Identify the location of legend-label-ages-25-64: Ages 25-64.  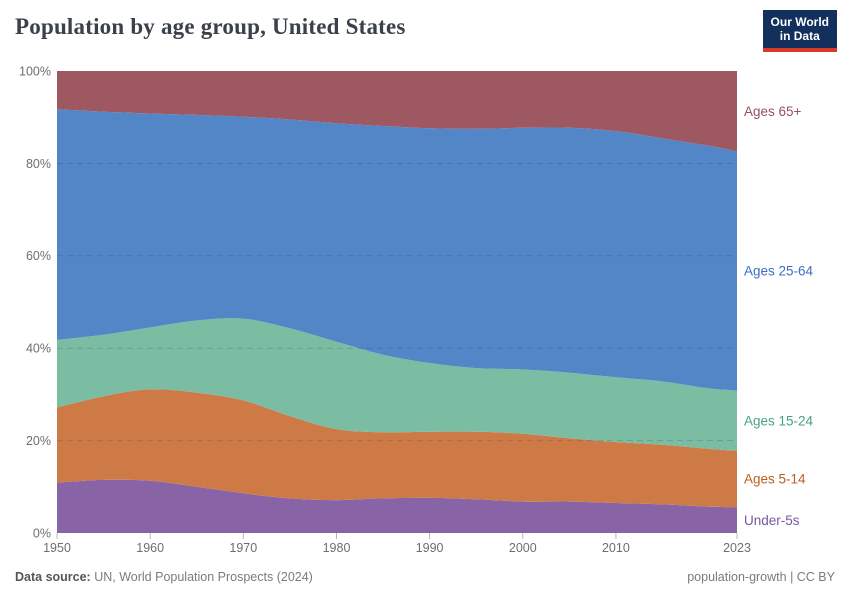
(779, 271).